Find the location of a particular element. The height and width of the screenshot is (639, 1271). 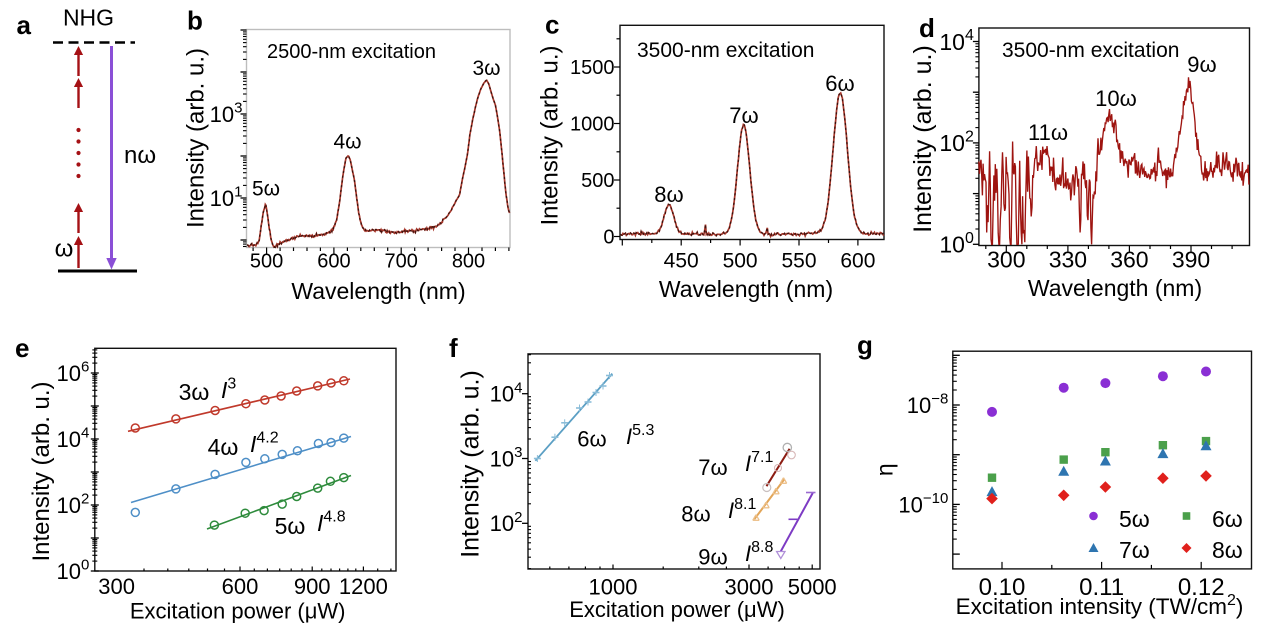

svg-text: 0 is located at coordinates (608, 238).